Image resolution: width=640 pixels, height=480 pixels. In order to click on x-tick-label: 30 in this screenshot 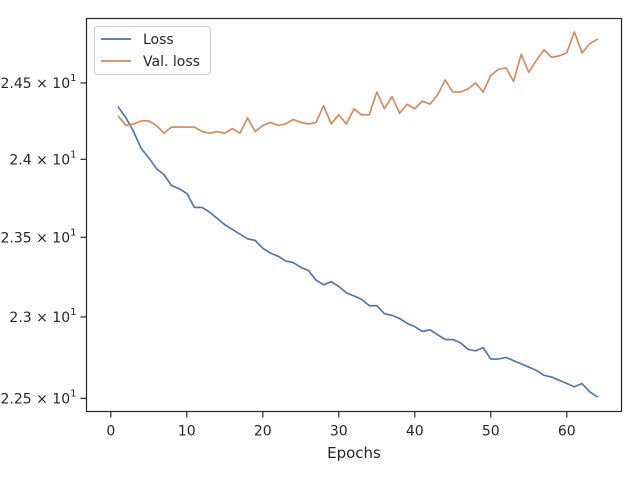, I will do `click(339, 432)`.